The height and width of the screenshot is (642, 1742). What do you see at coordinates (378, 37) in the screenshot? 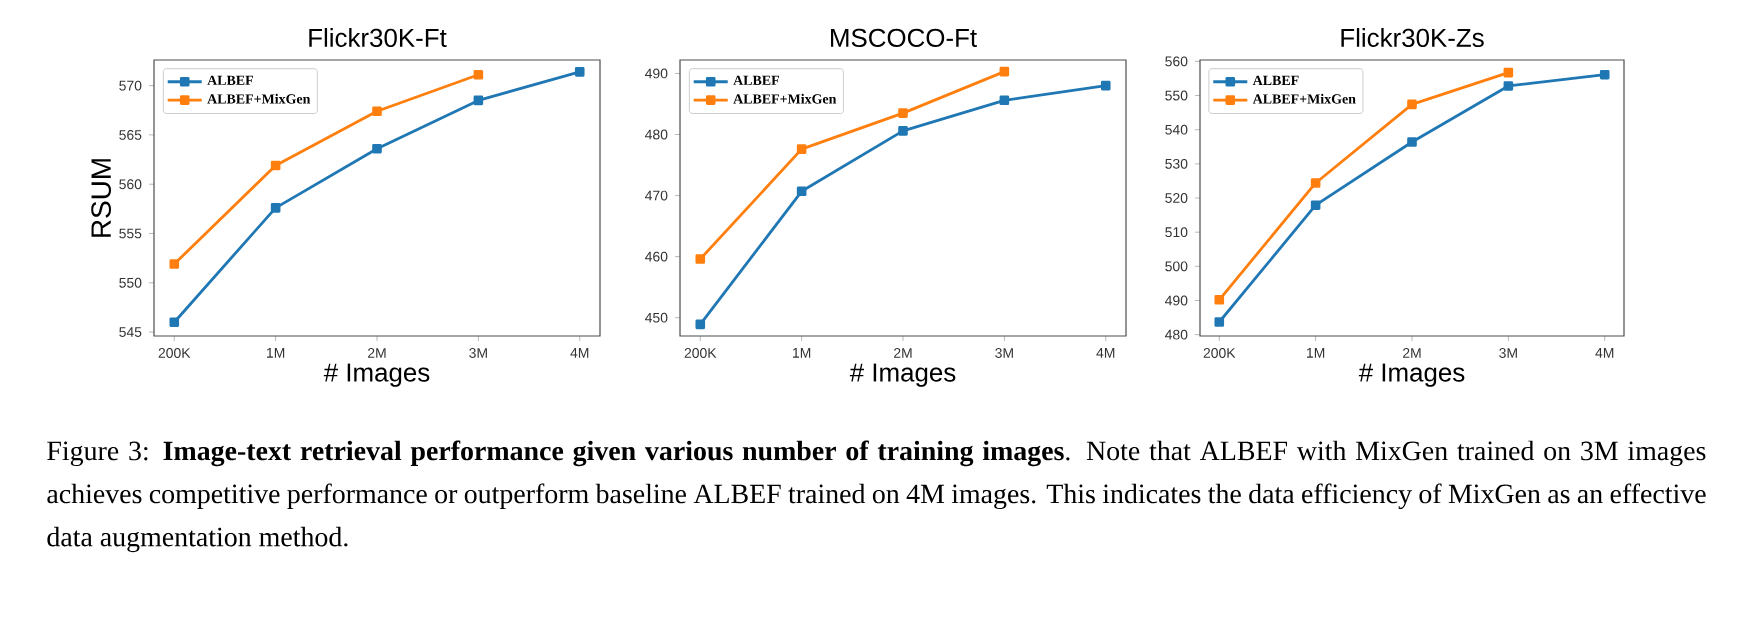
I see `chart-title: Flickr30K-Ft` at bounding box center [378, 37].